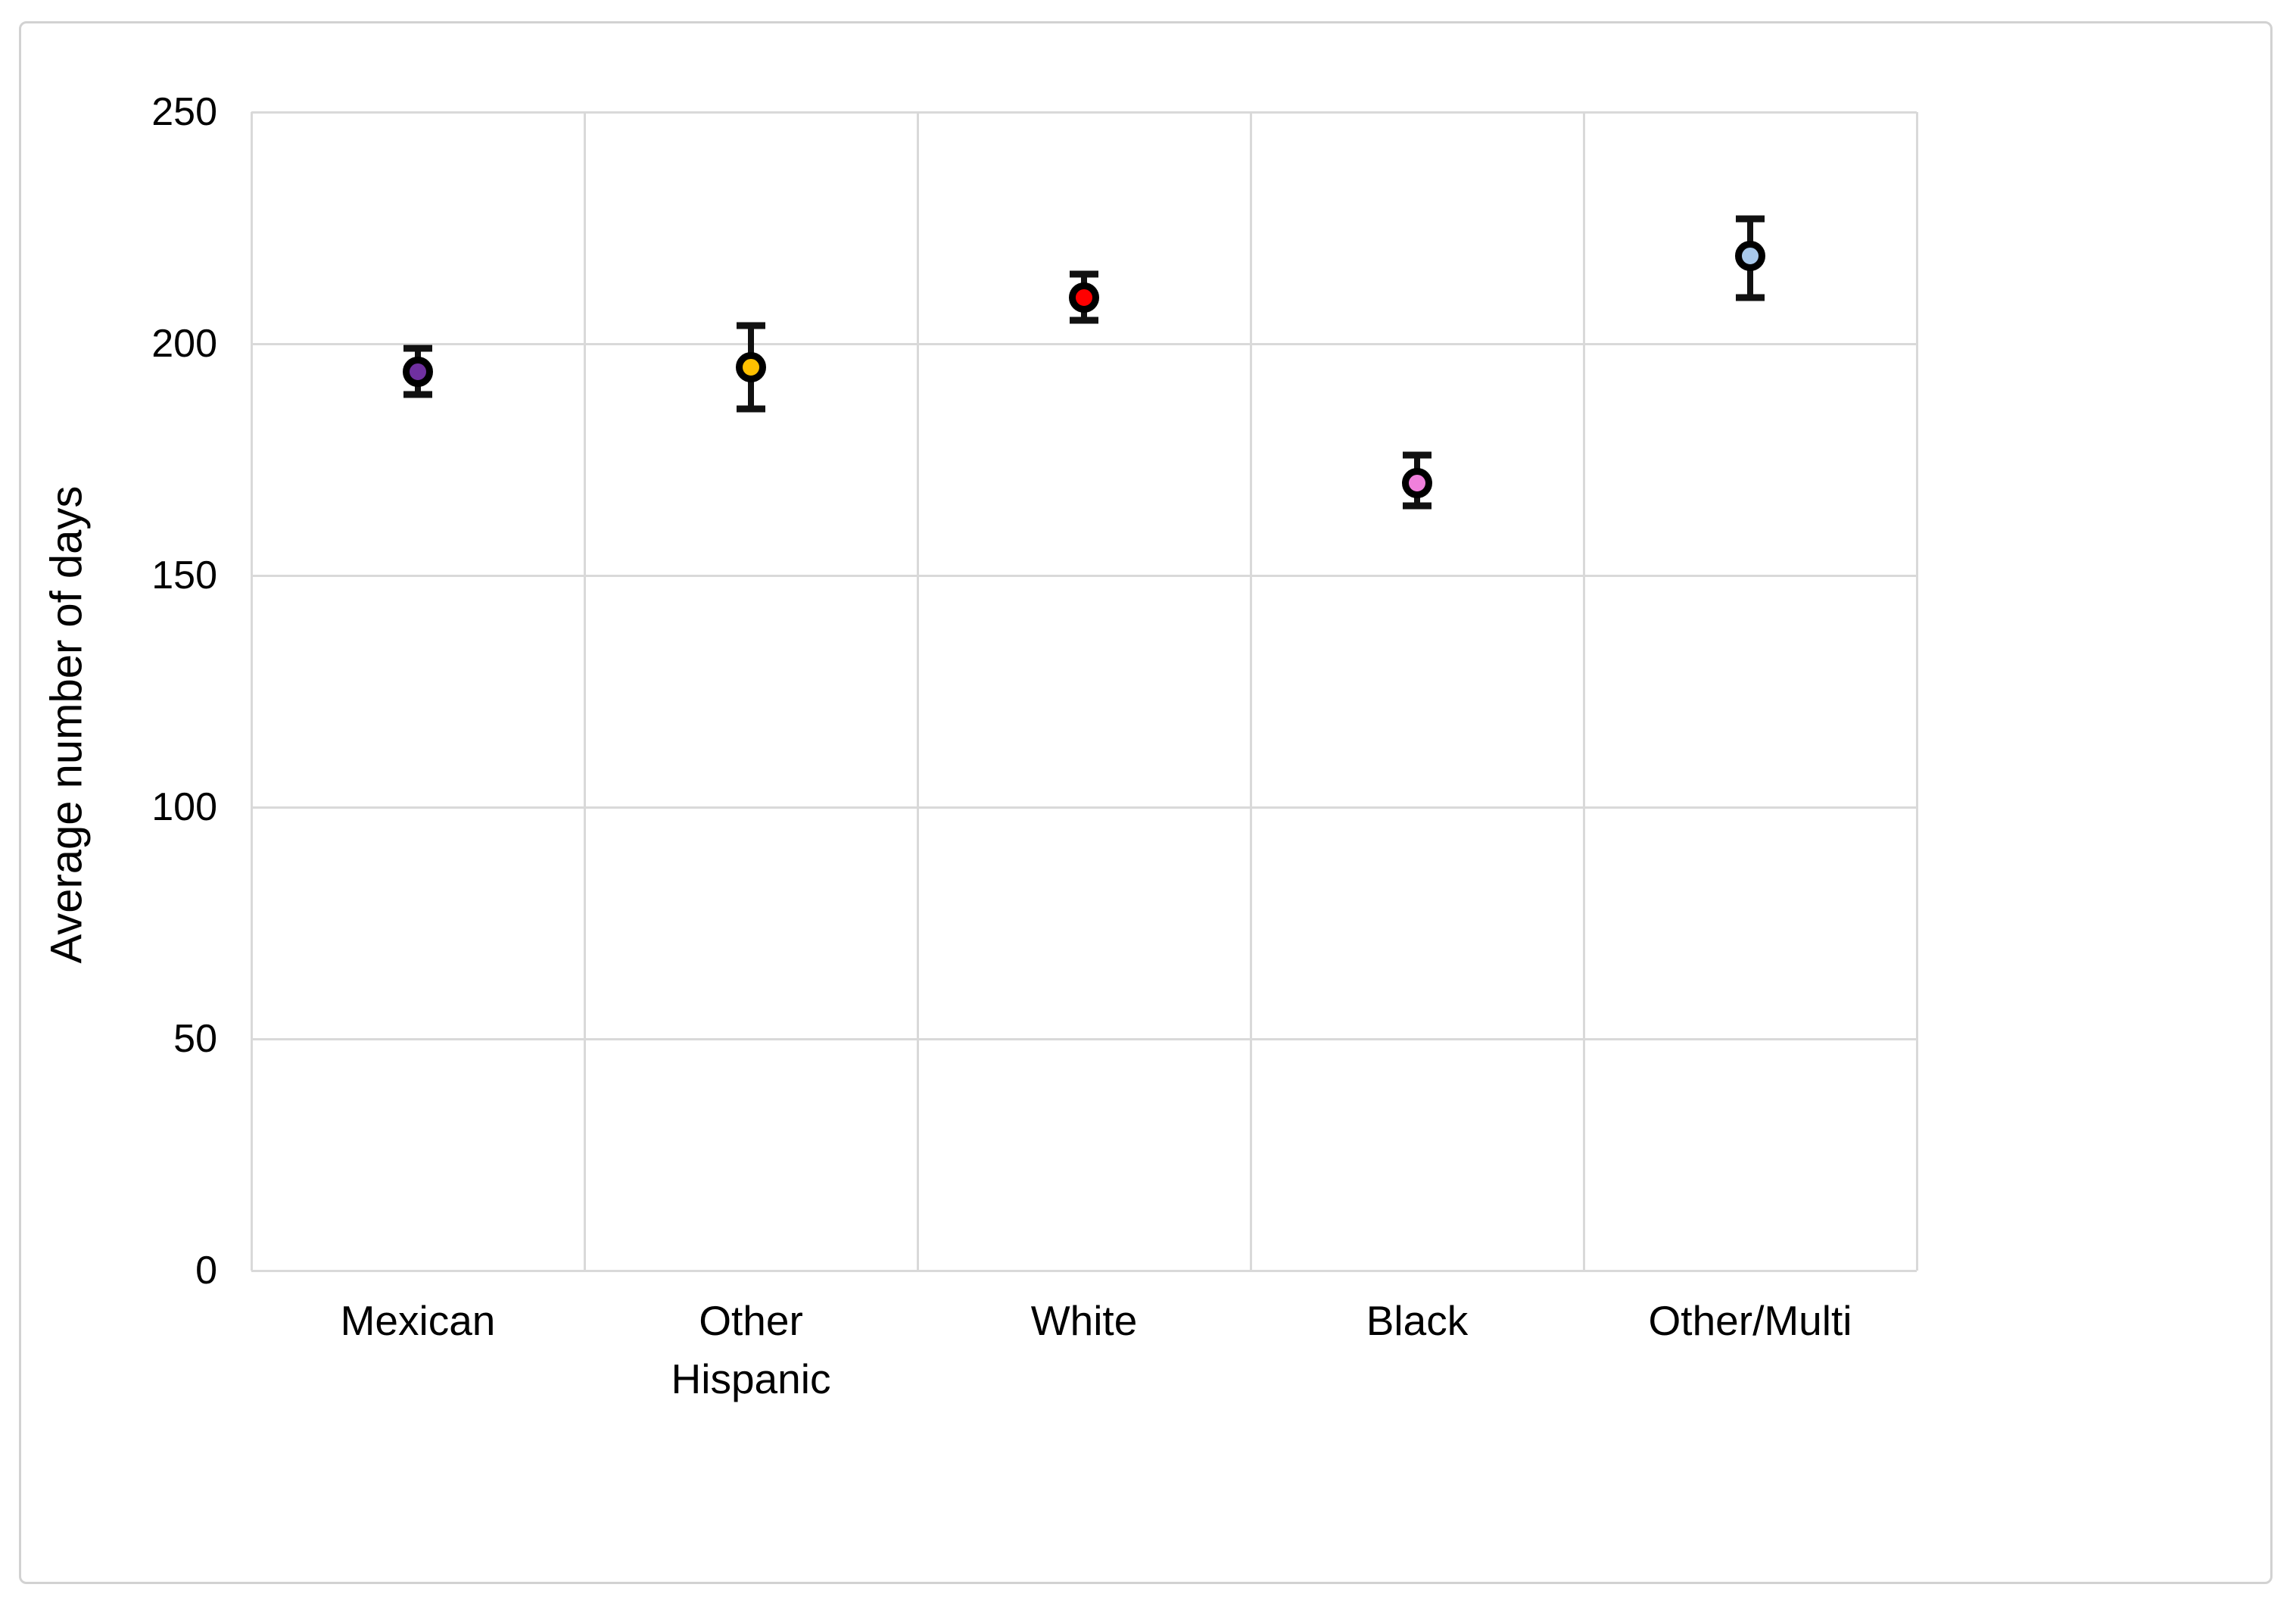  What do you see at coordinates (1417, 455) in the screenshot?
I see `error-bar-cap-top-black` at bounding box center [1417, 455].